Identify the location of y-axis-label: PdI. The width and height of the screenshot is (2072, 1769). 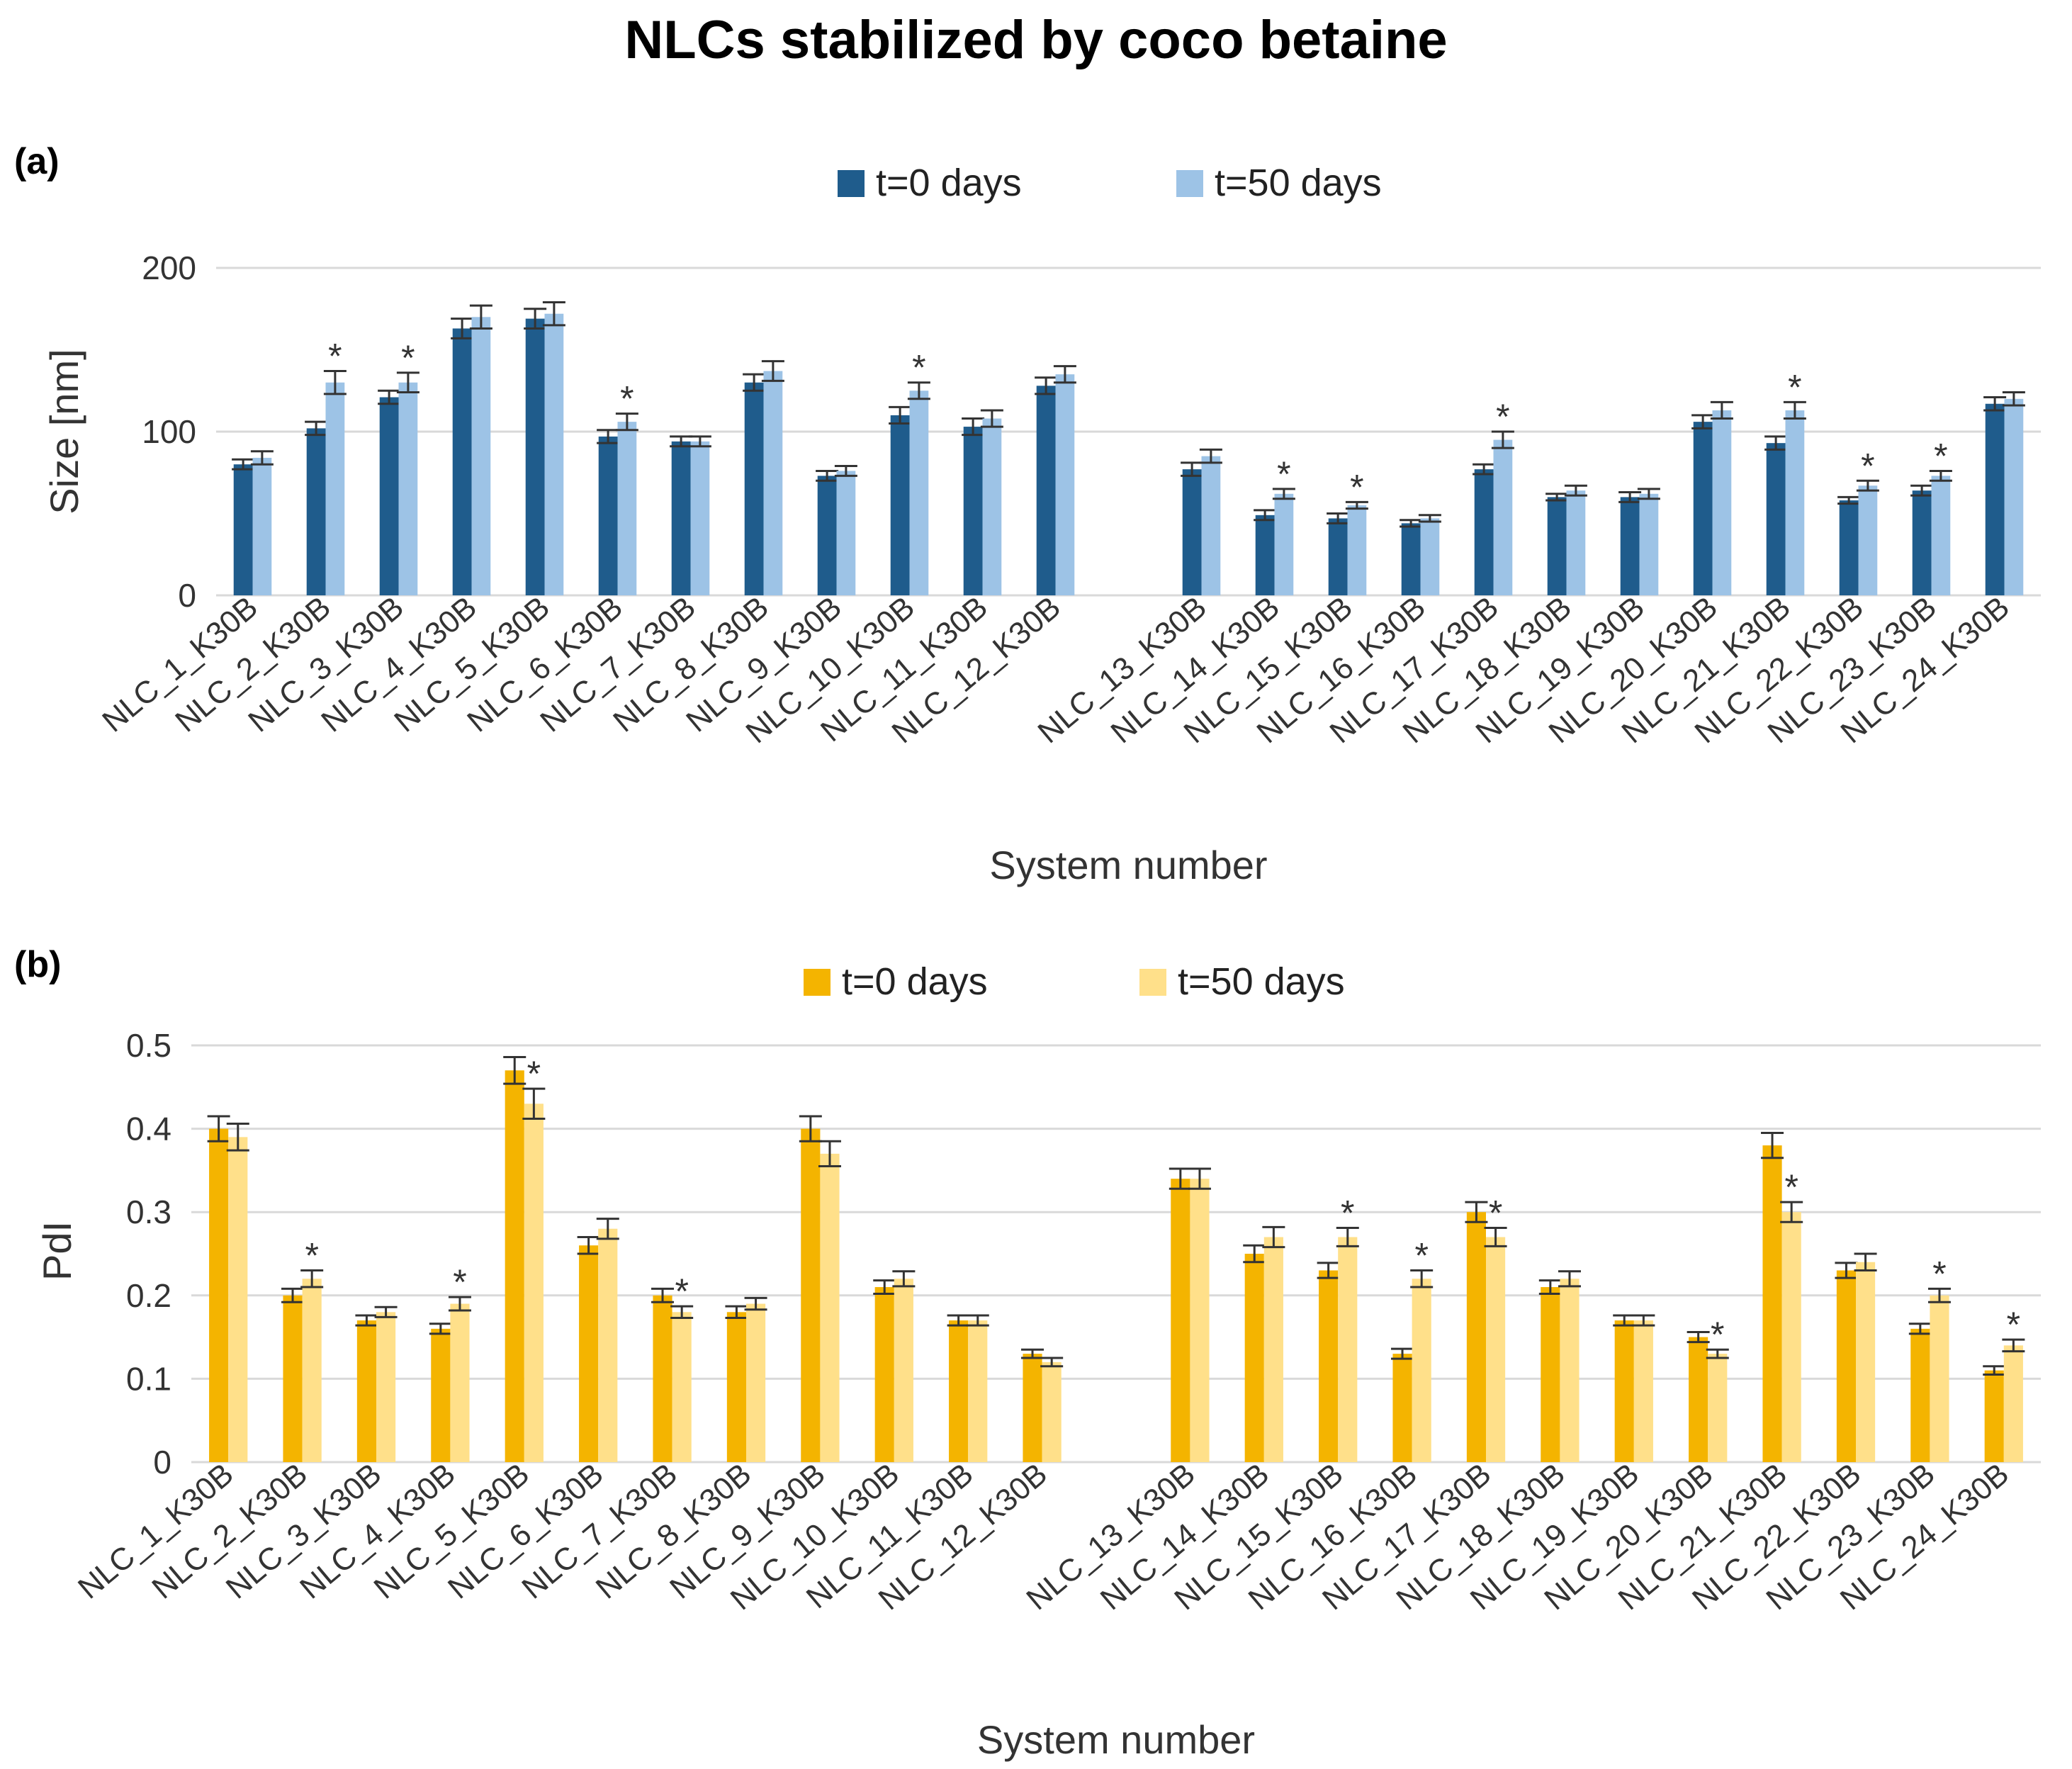
(57, 1251).